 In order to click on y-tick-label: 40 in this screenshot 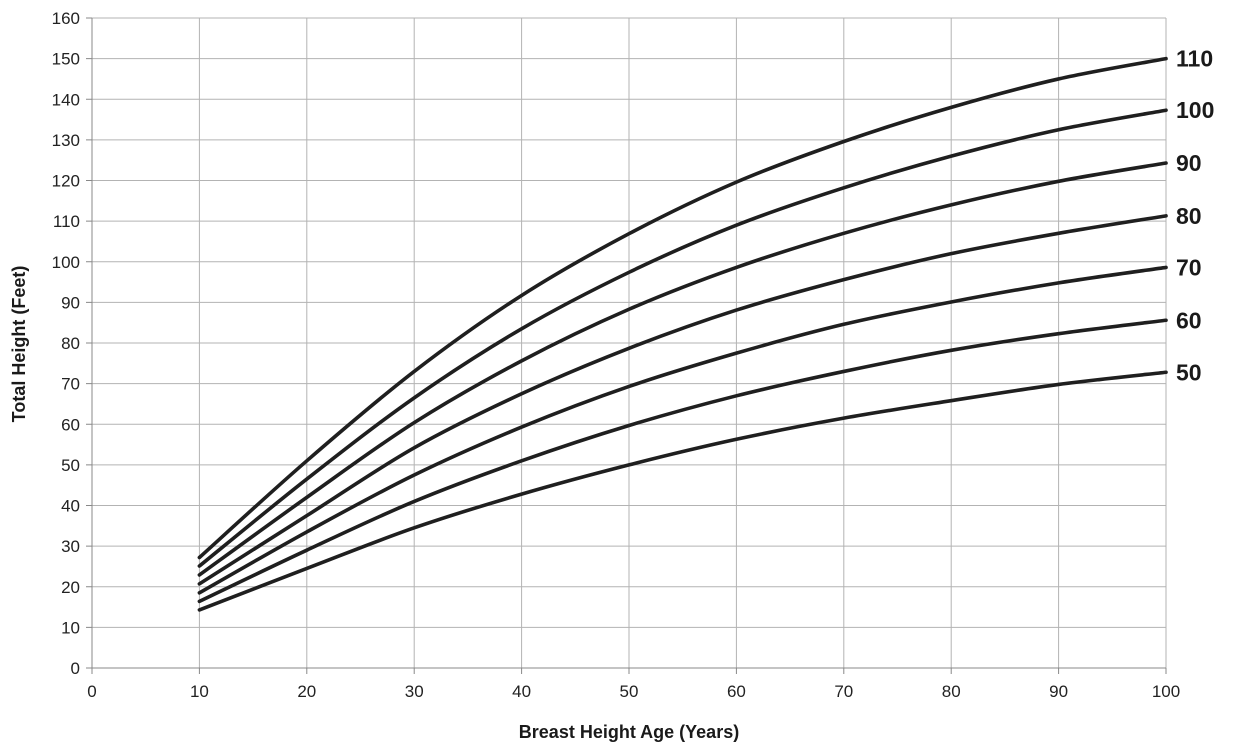, I will do `click(70, 506)`.